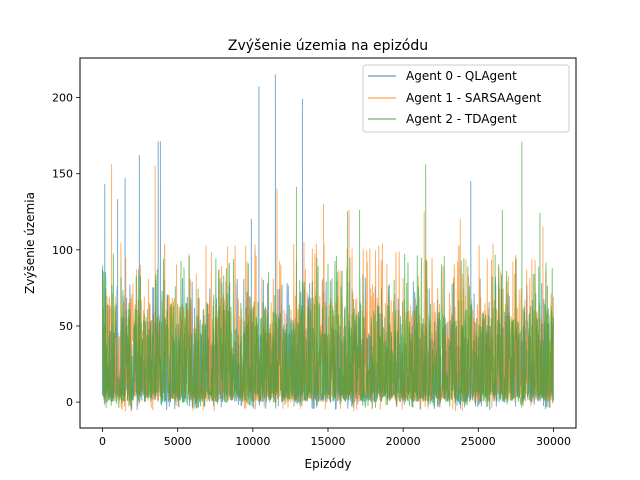 This screenshot has height=480, width=640. I want to click on x-tick-label: 0, so click(102, 441).